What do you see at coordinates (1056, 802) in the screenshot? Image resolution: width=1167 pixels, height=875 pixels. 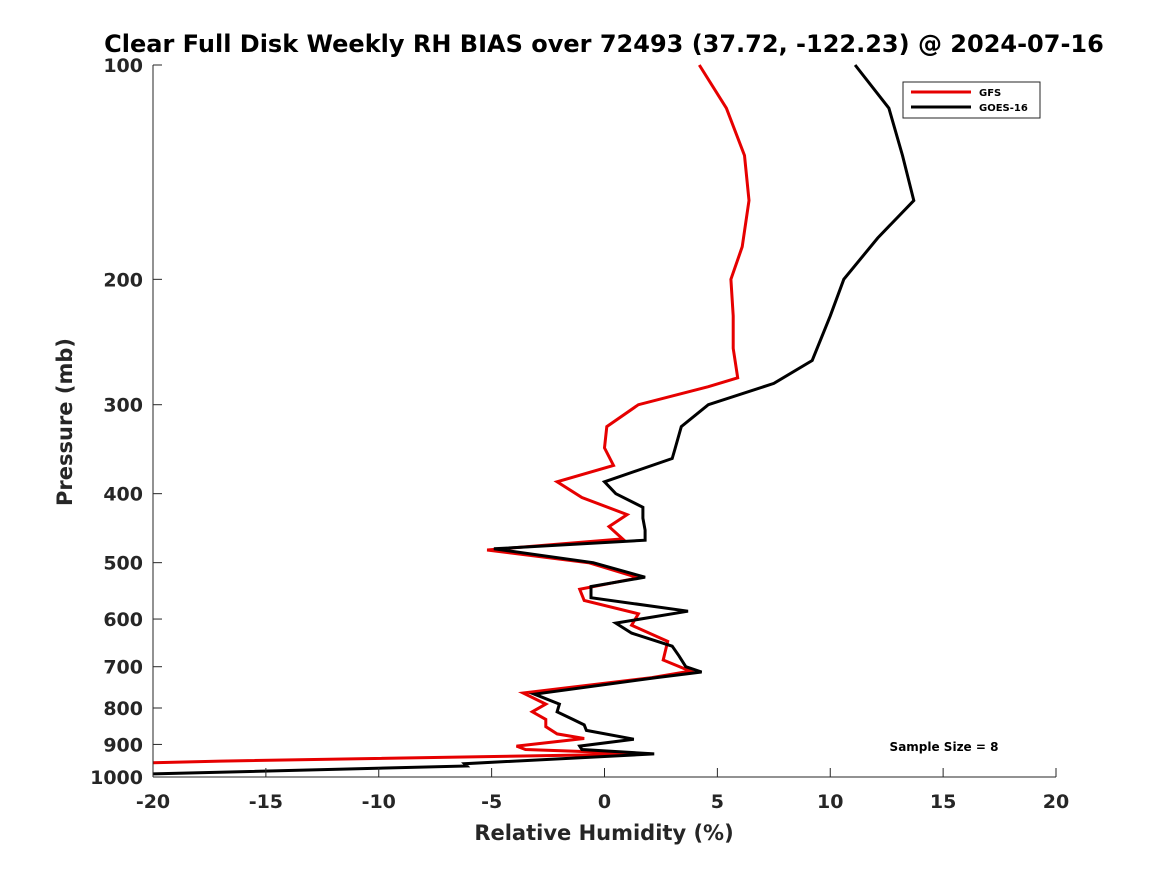 I see `x-tick-label: 20` at bounding box center [1056, 802].